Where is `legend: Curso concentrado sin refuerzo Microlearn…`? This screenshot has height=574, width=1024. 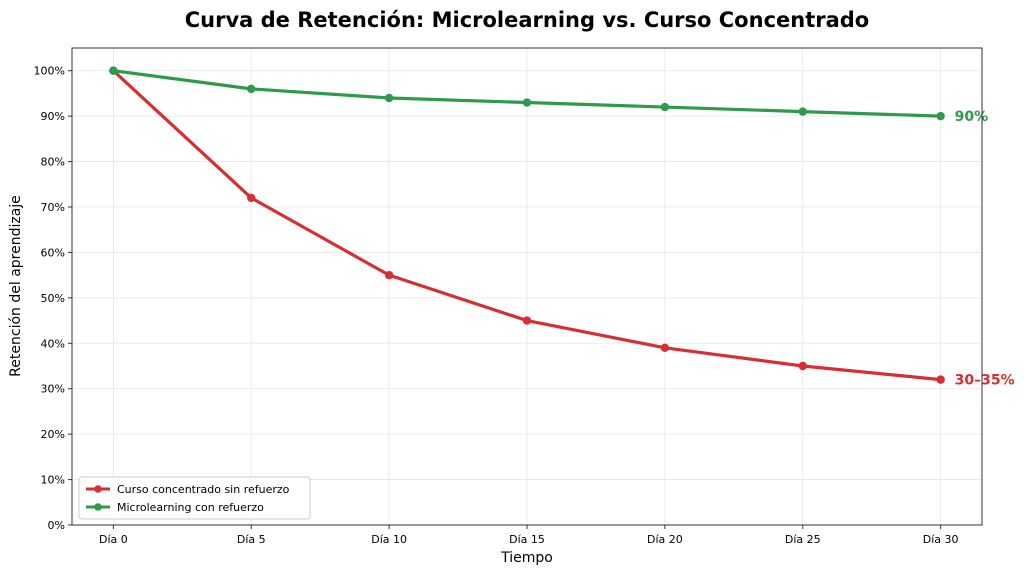
legend: Curso concentrado sin refuerzo Microlearn… is located at coordinates (194, 498).